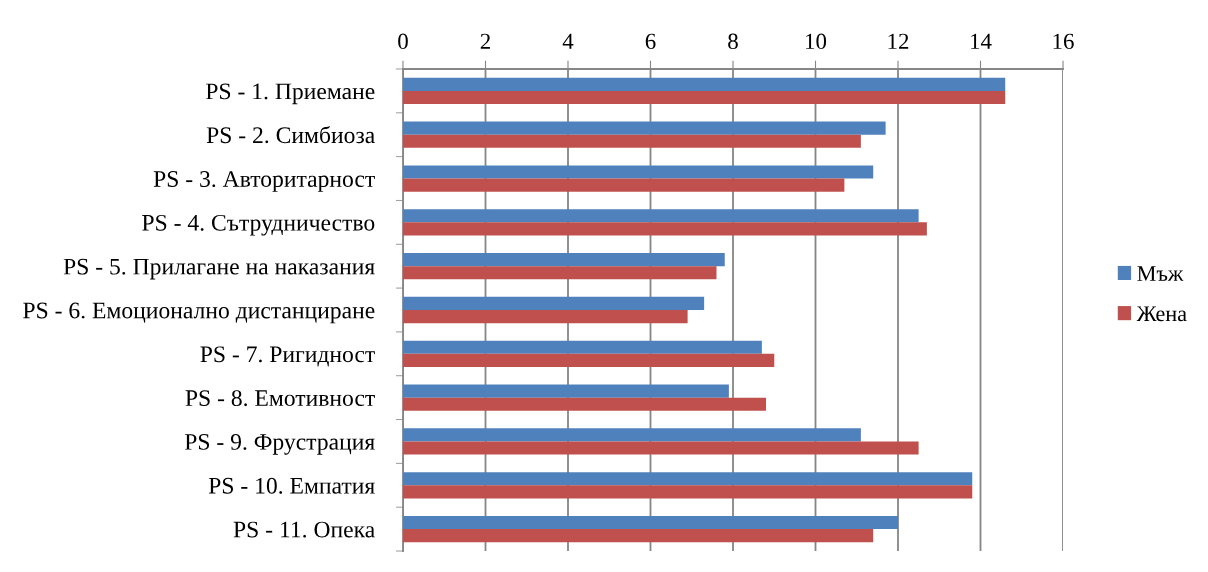  What do you see at coordinates (219, 269) in the screenshot?
I see `y-tick-label: PS - 5. Прилагане на наказания` at bounding box center [219, 269].